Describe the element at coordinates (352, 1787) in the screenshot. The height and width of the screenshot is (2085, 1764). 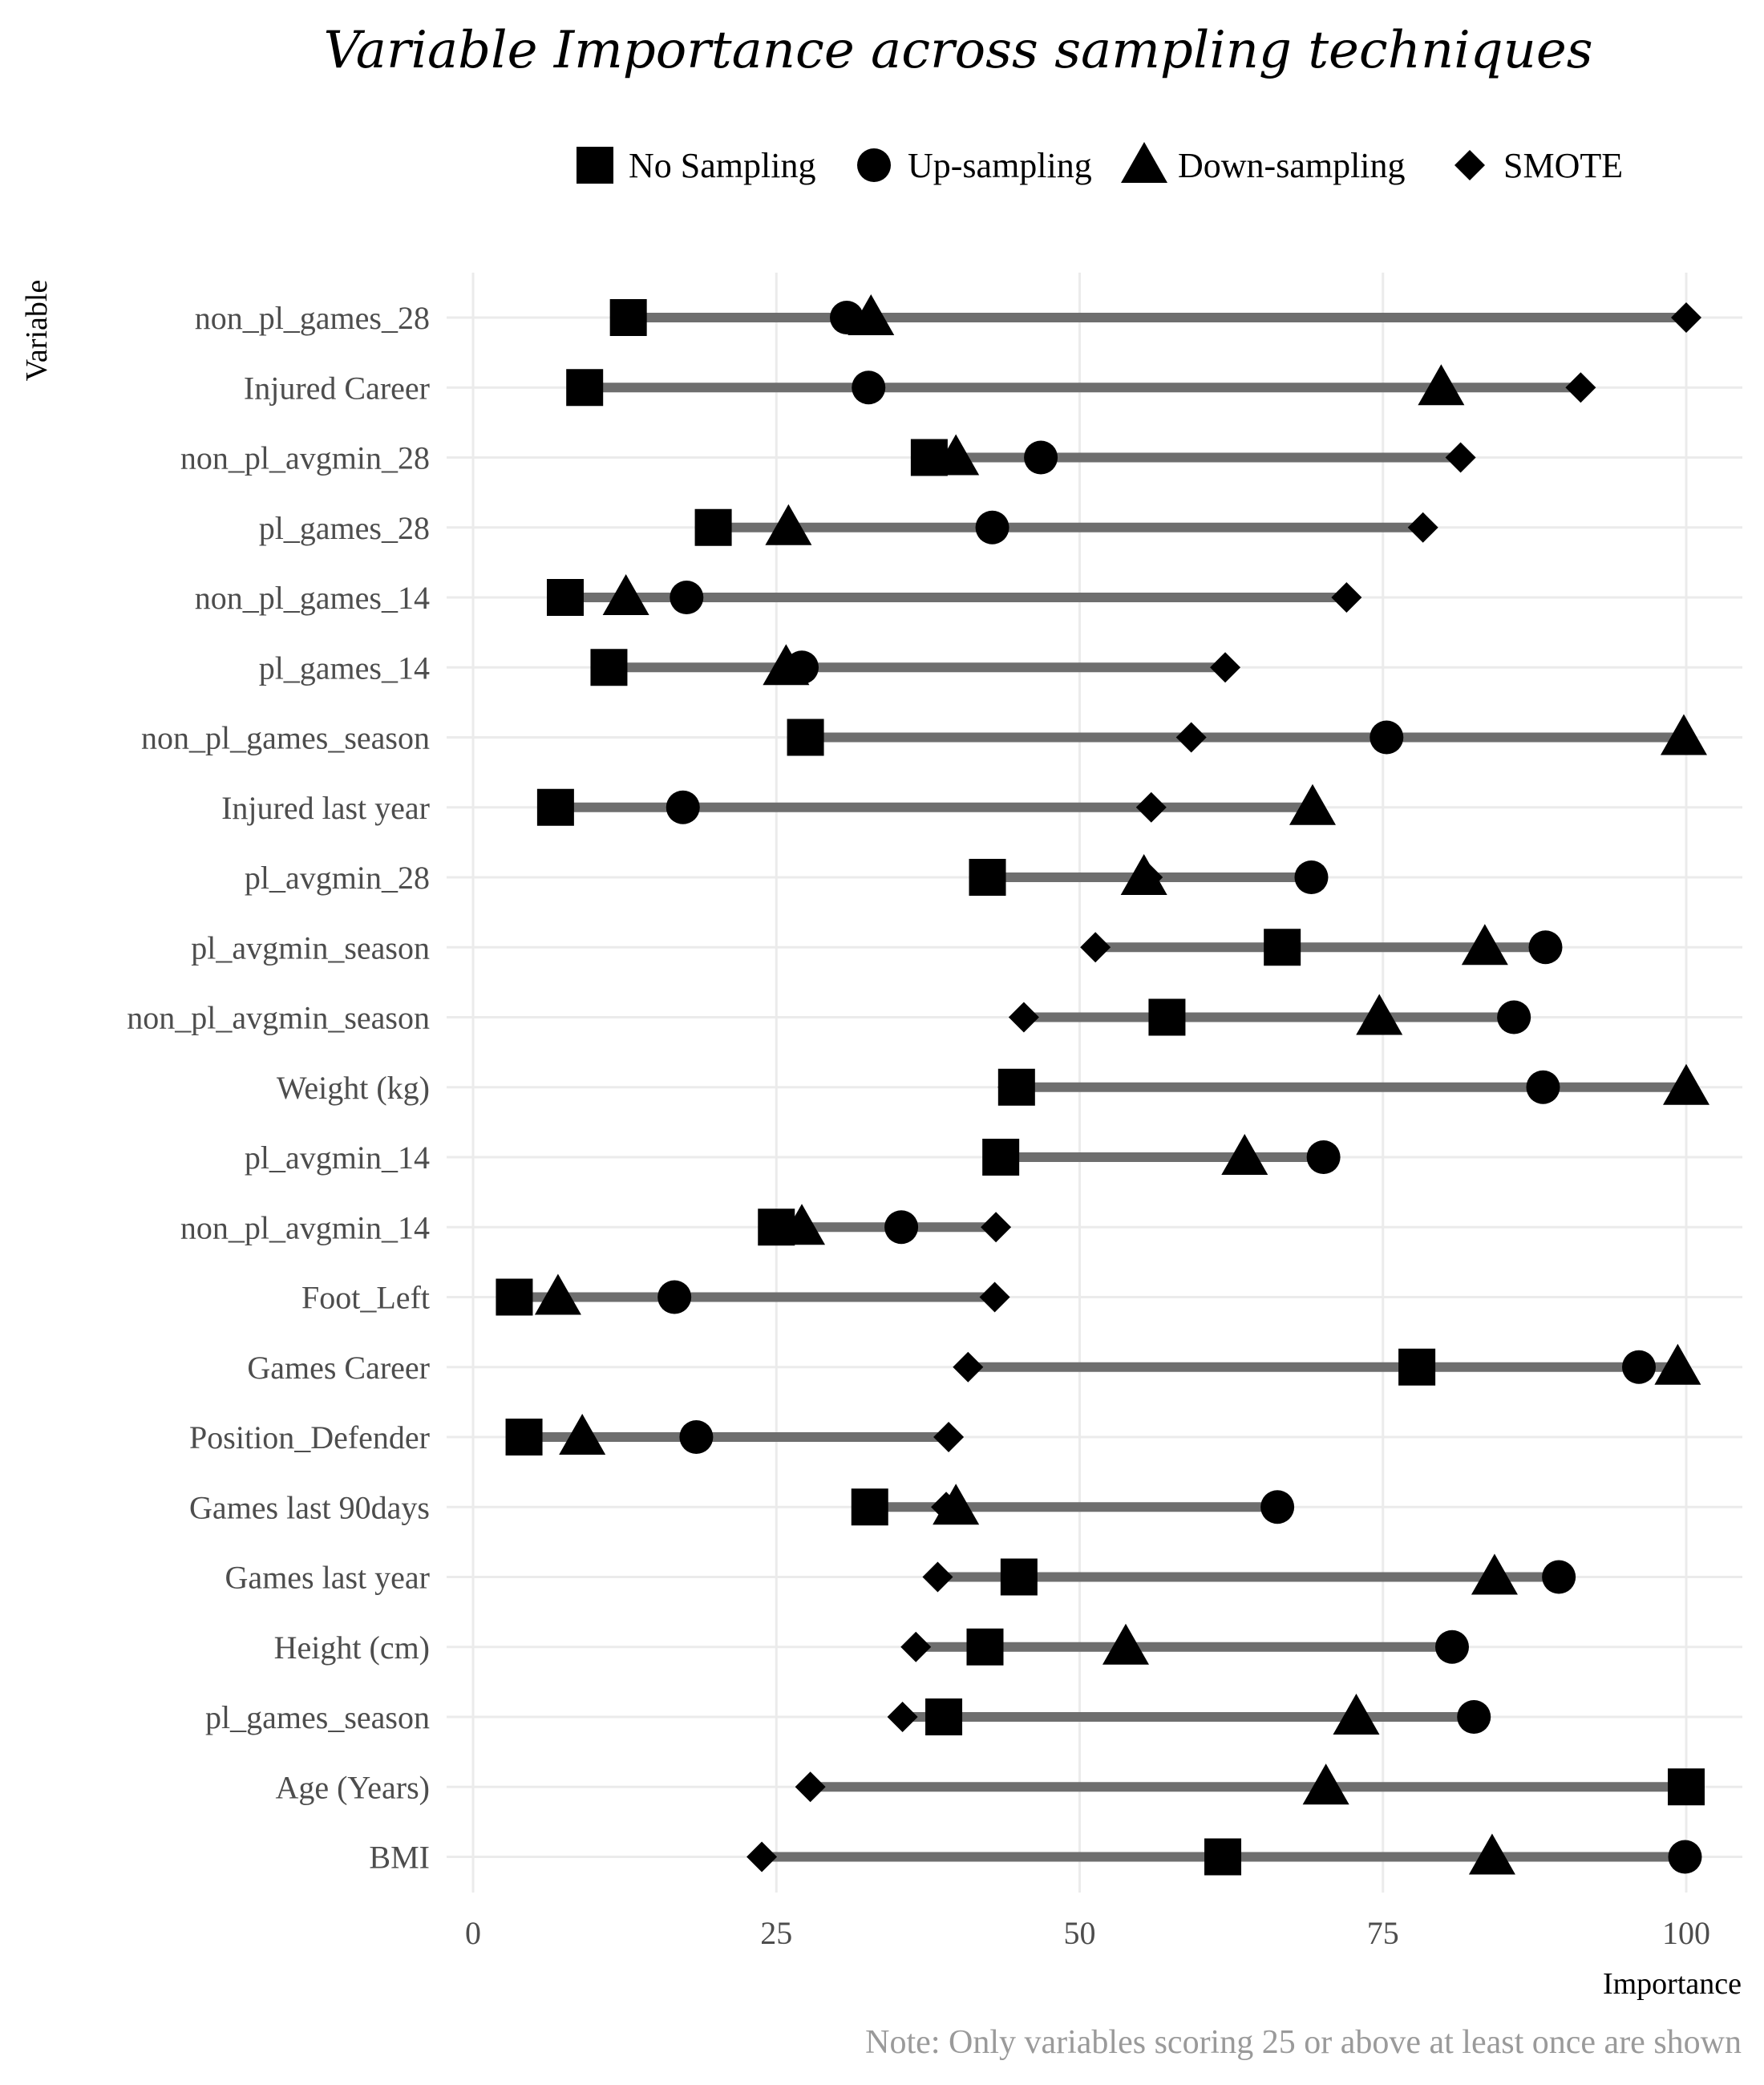
I see `y-tick-label: Age (Years)` at that location.